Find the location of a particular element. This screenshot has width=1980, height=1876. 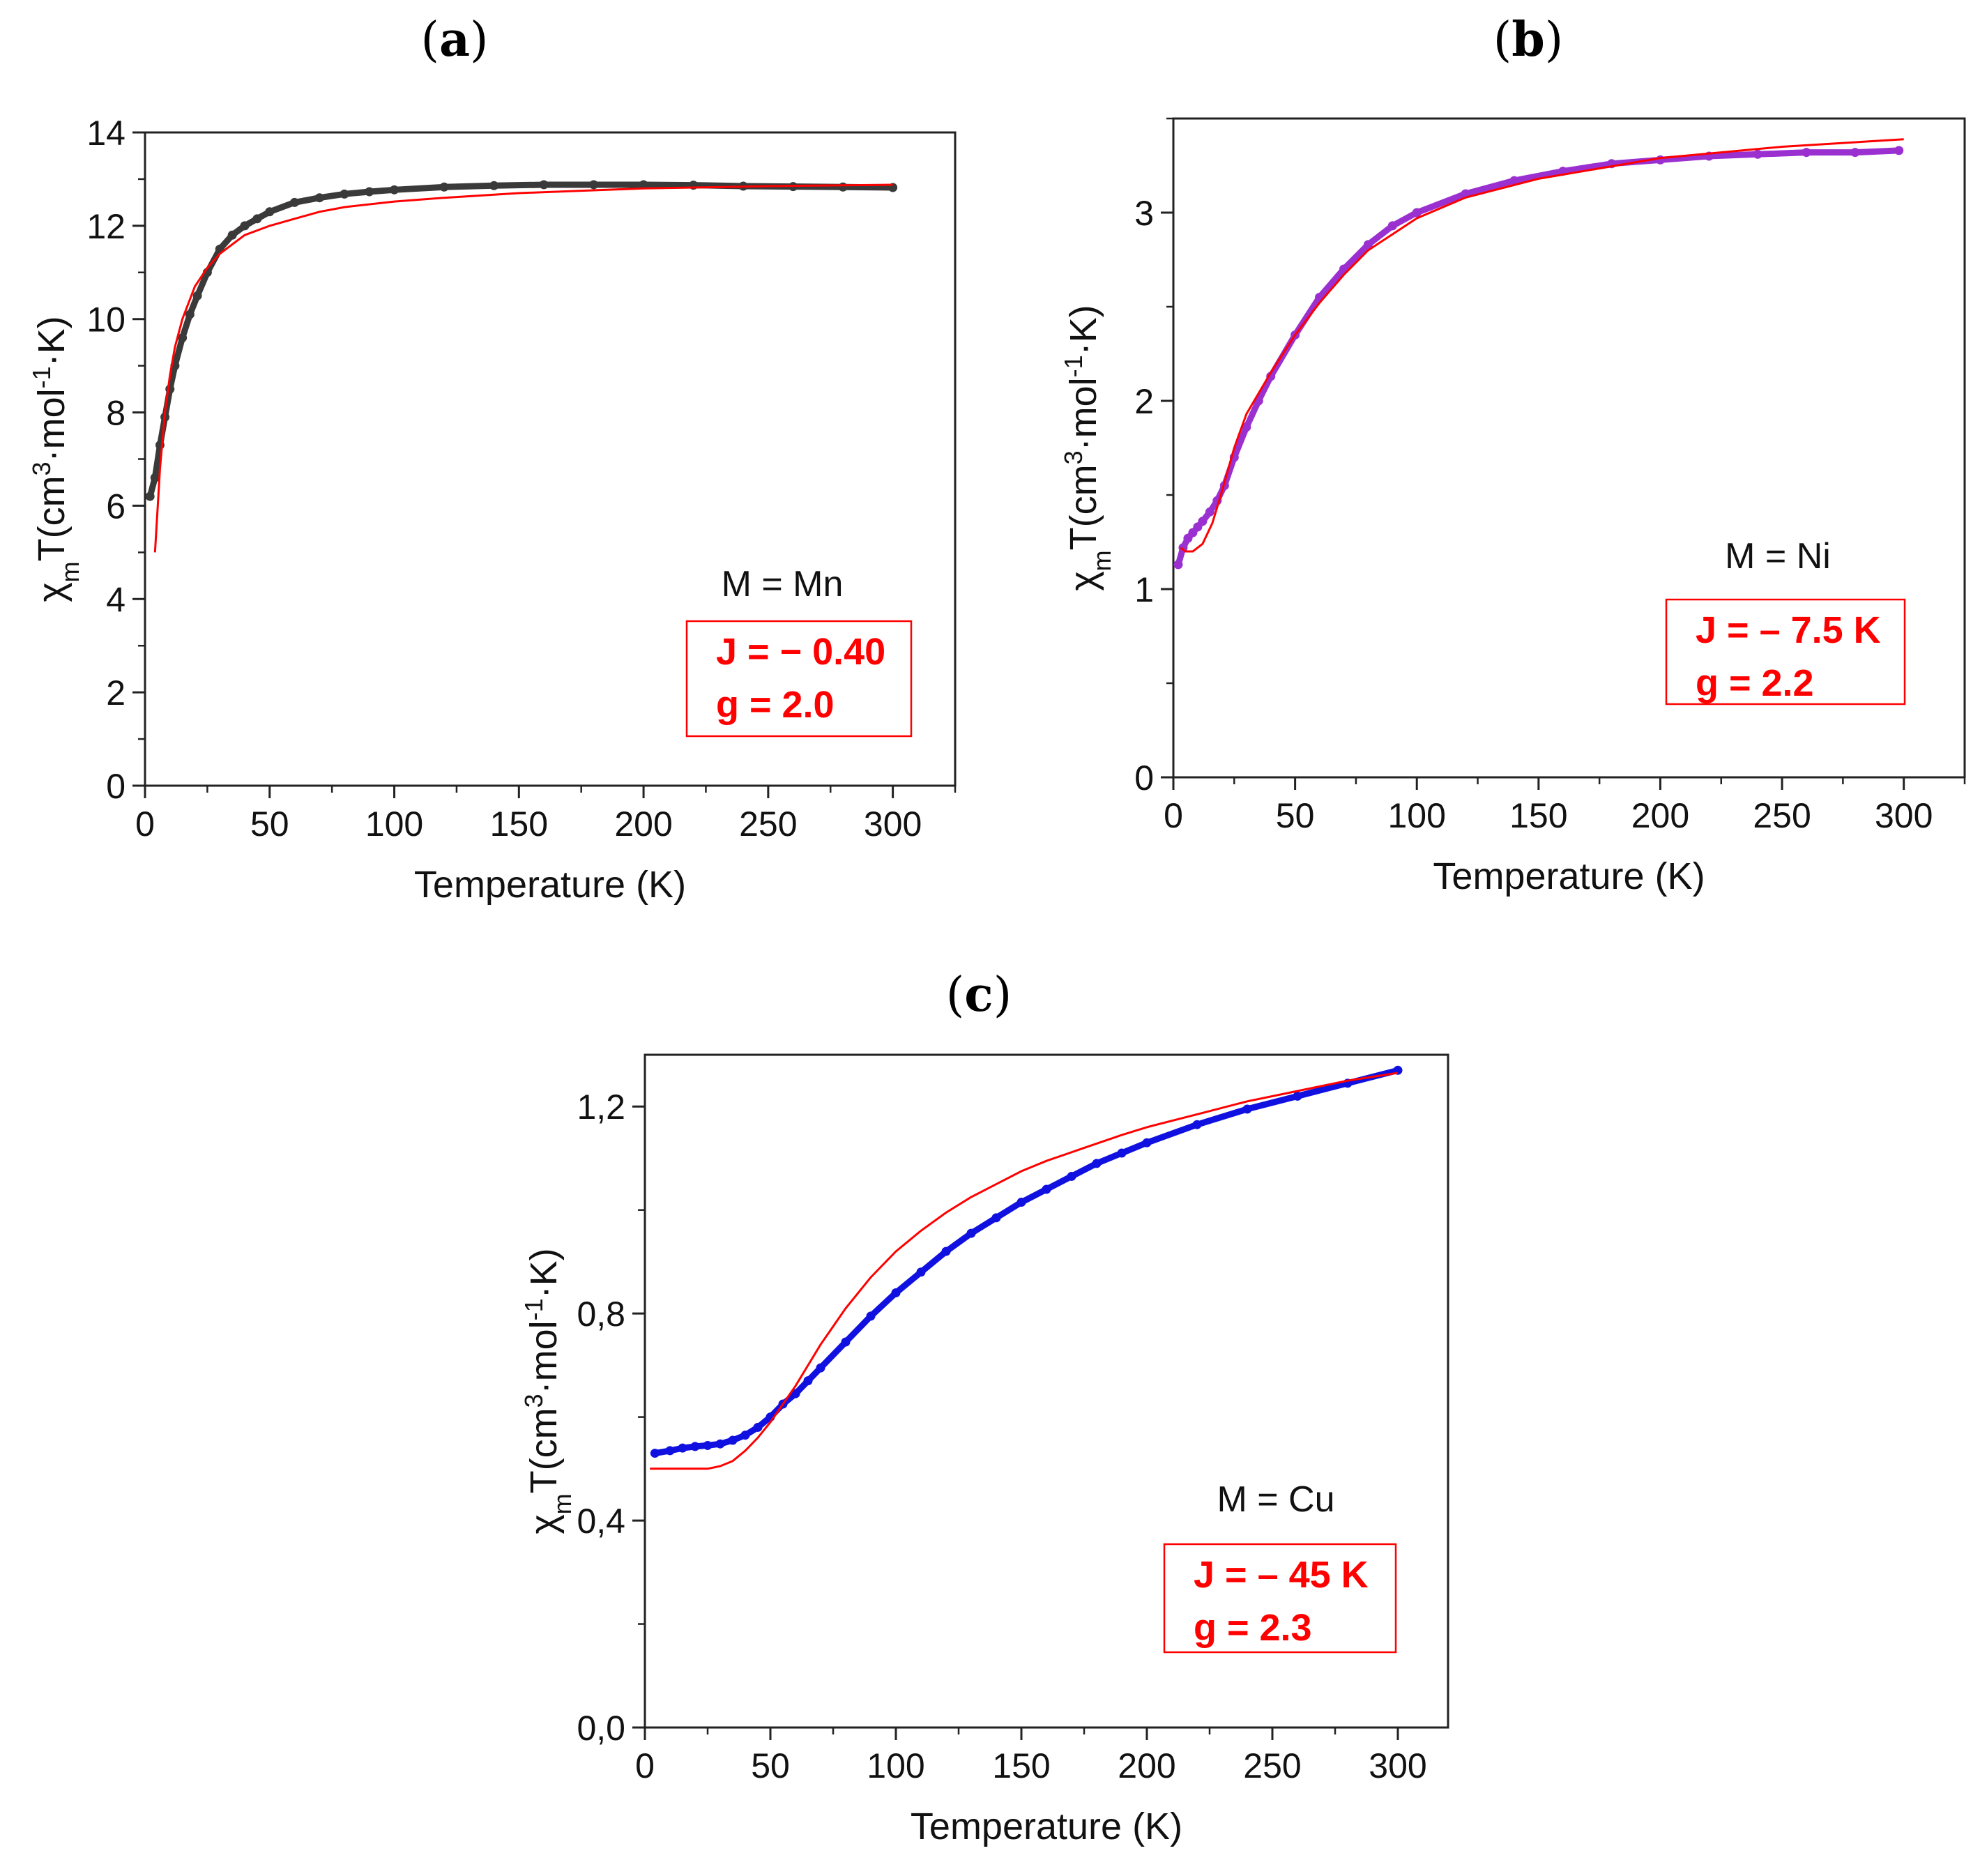

fit-param-box is located at coordinates (1280, 1599).